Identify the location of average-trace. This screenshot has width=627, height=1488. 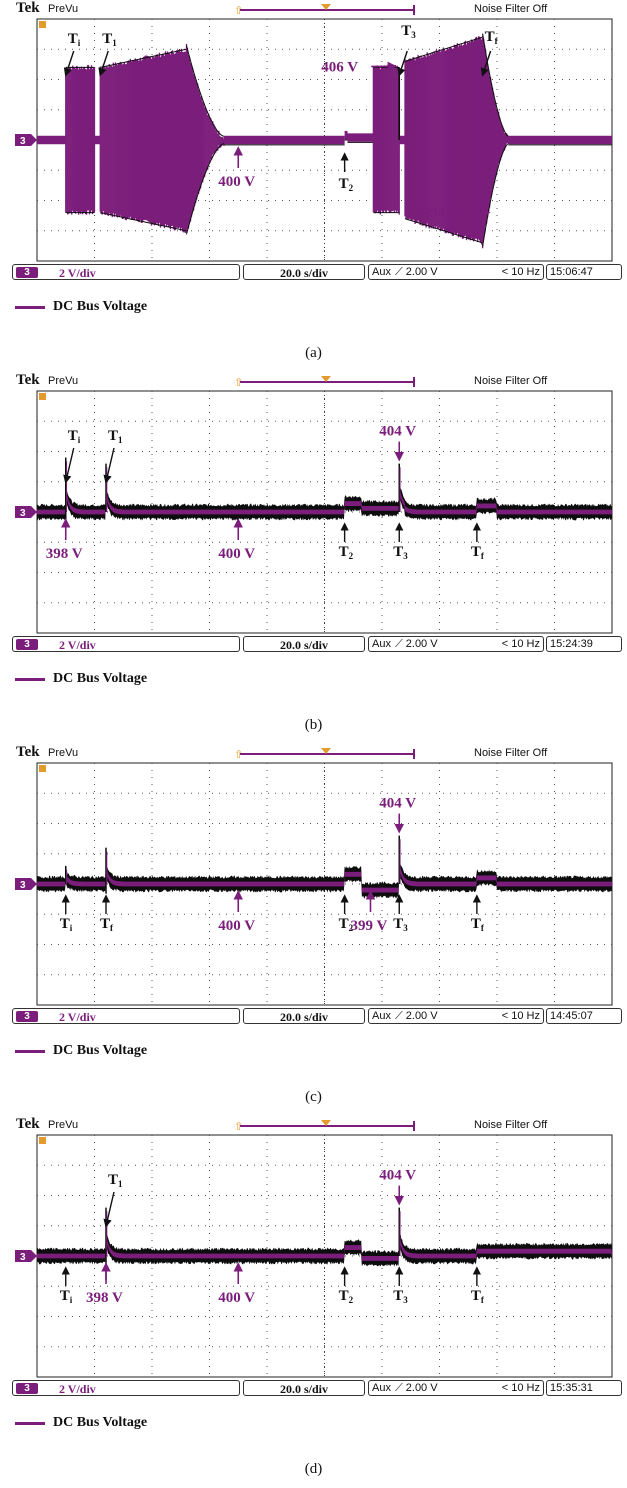
(324, 500).